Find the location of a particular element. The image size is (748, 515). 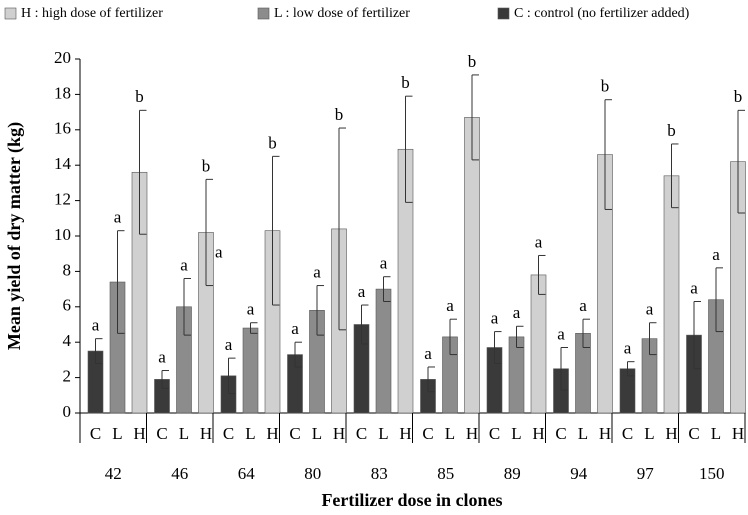

legend-label: L : low dose of fertilizer is located at coordinates (342, 13).